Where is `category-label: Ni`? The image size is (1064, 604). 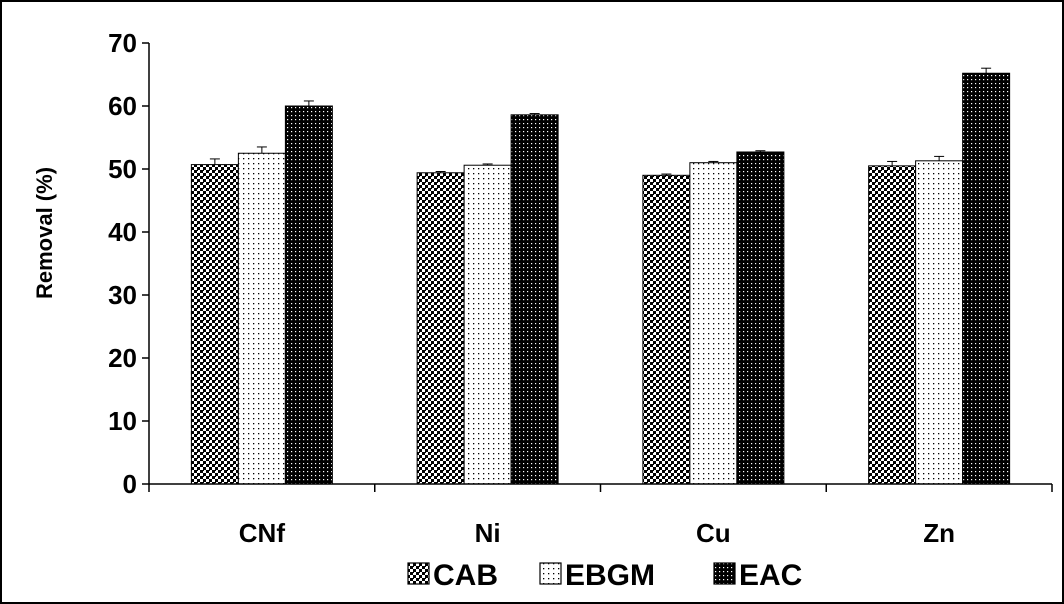
category-label: Ni is located at coordinates (488, 533).